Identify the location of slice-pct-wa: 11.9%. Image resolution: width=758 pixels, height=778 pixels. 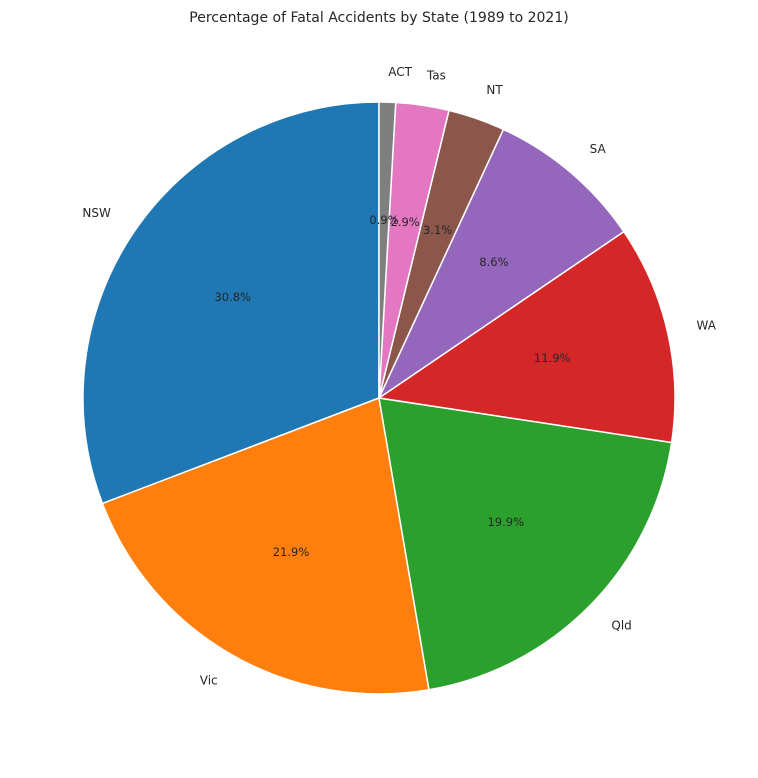
(552, 358).